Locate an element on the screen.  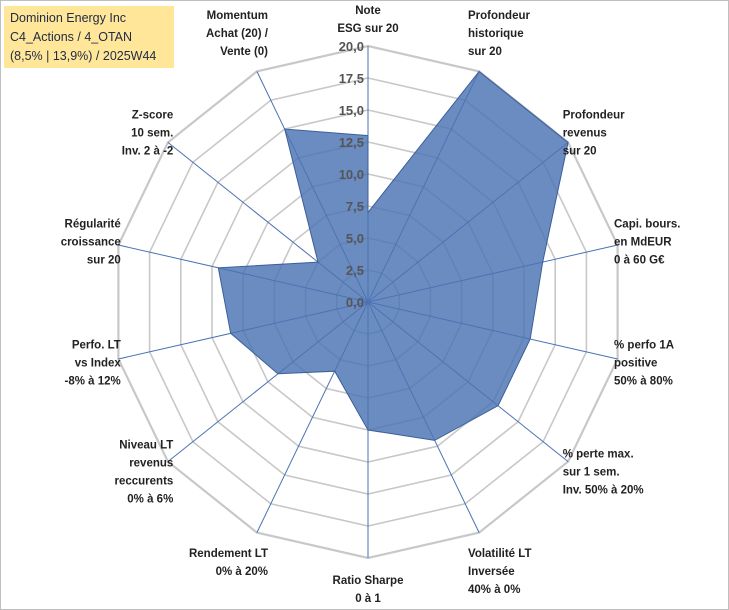
axis-label-line: 0% à 20% is located at coordinates (242, 572).